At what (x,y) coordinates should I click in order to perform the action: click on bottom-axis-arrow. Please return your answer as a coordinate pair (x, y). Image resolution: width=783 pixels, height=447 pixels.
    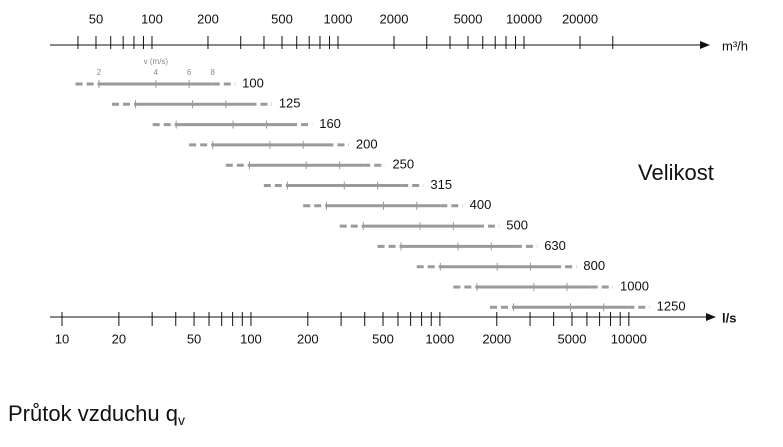
    Looking at the image, I should click on (711, 317).